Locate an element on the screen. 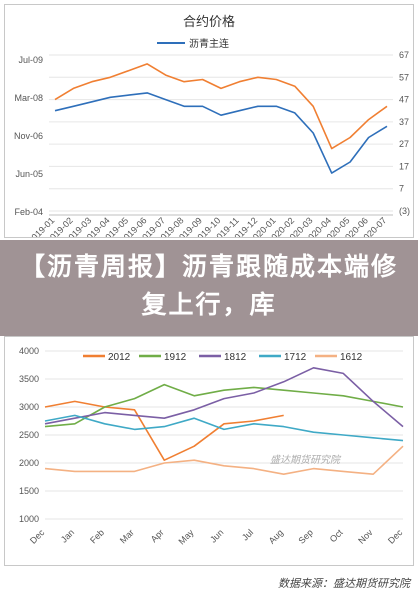  x-tick-label: Sep is located at coordinates (306, 536).